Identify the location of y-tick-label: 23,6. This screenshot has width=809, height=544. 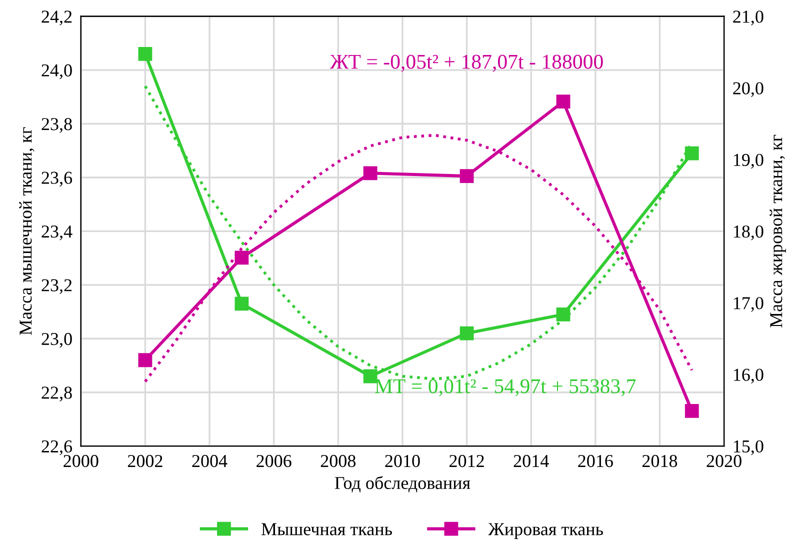
(57, 179).